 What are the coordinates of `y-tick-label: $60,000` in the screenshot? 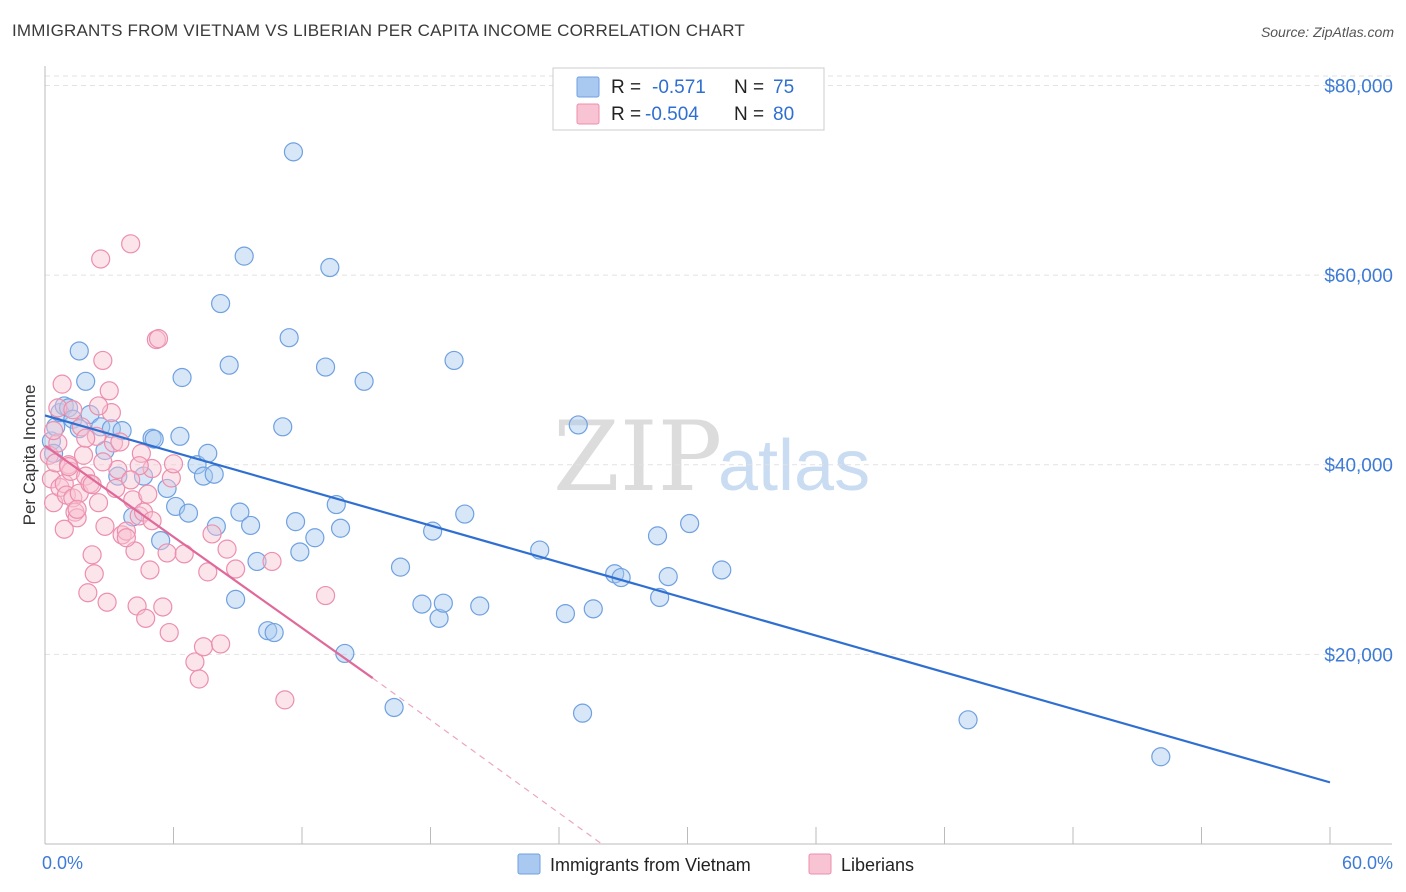 It's located at (1358, 276).